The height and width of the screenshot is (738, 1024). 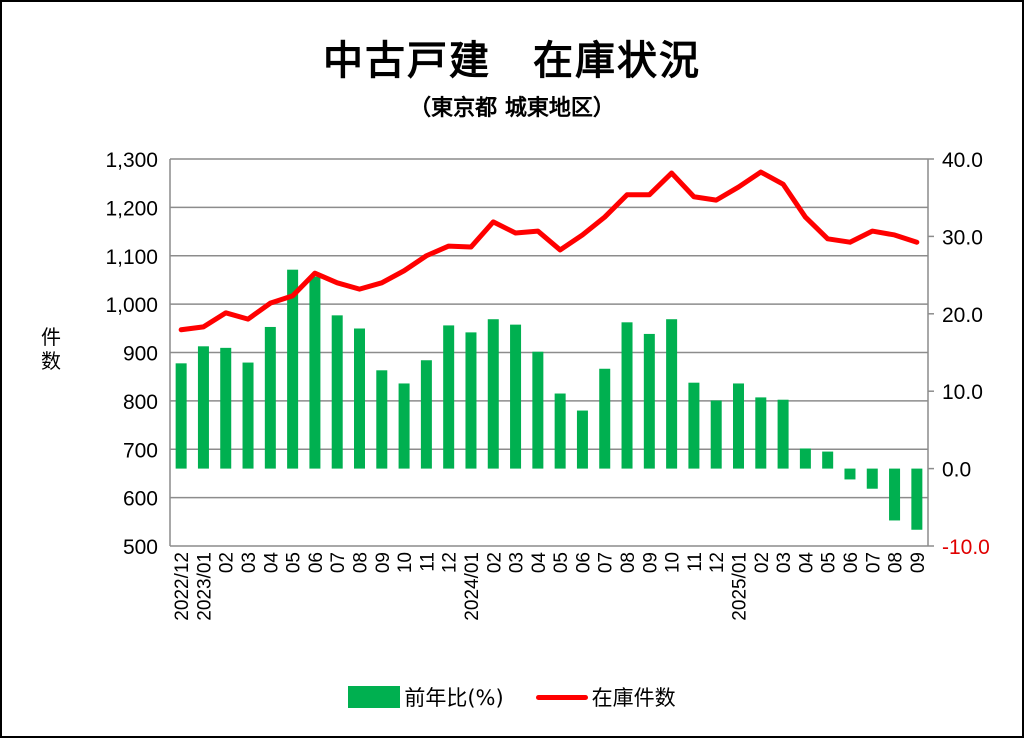 I want to click on legend-item-yoy: 前年比(%), so click(x=426, y=697).